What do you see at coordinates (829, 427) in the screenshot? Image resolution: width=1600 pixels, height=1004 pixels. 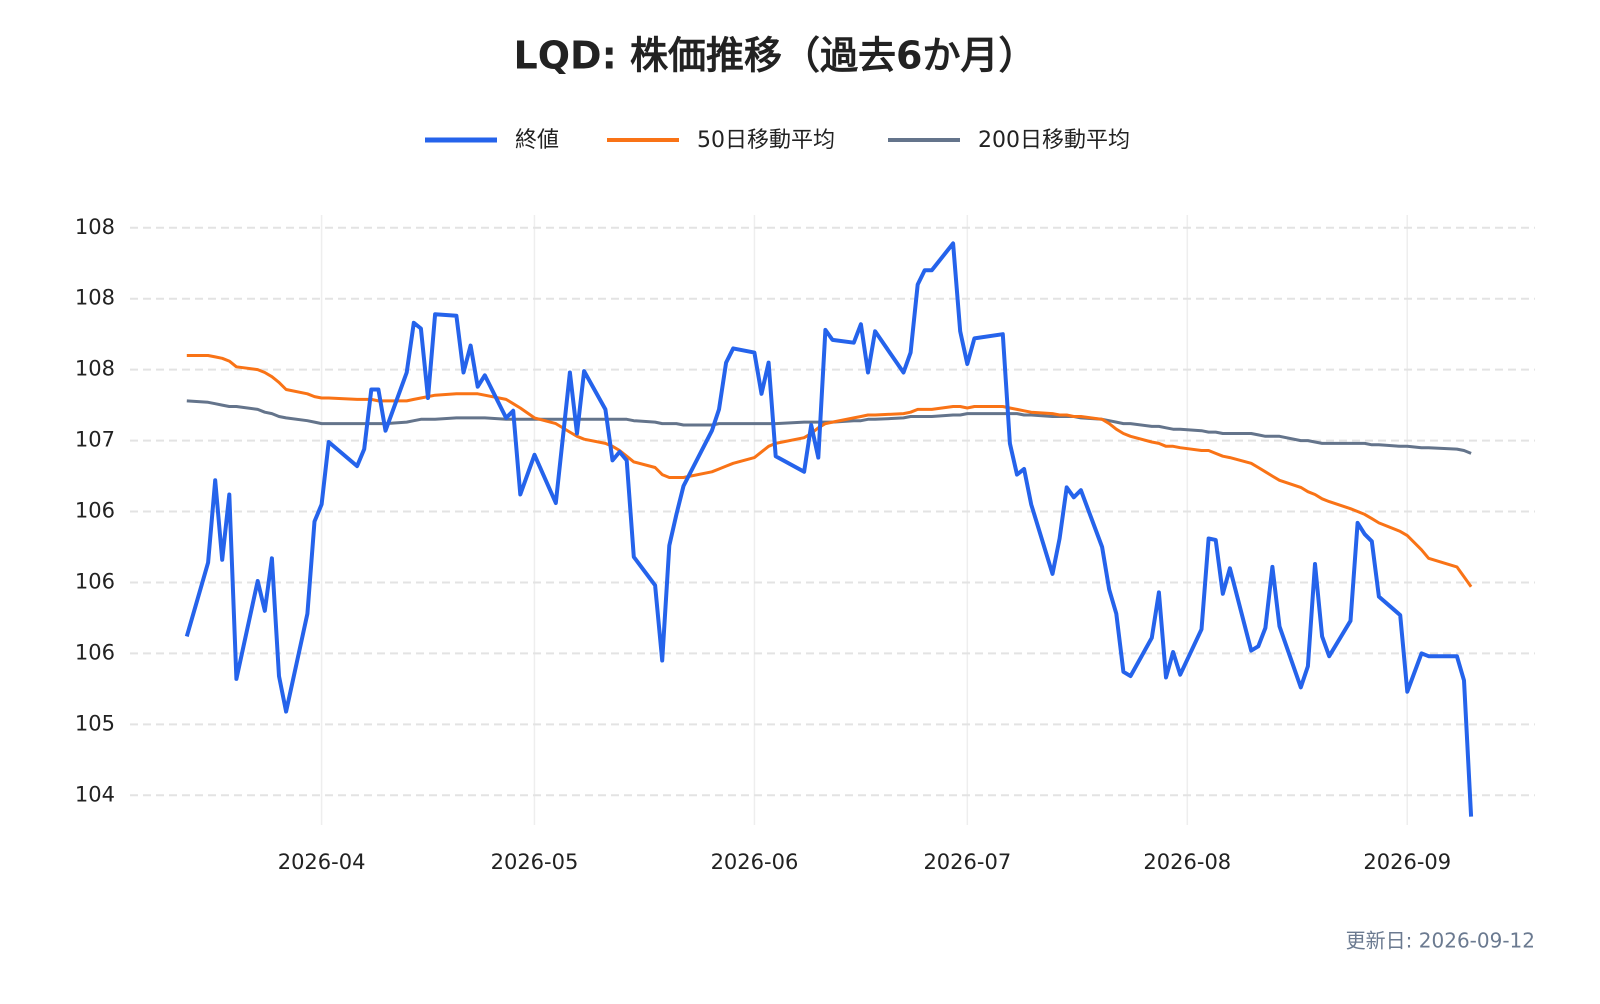 I see `series-line` at bounding box center [829, 427].